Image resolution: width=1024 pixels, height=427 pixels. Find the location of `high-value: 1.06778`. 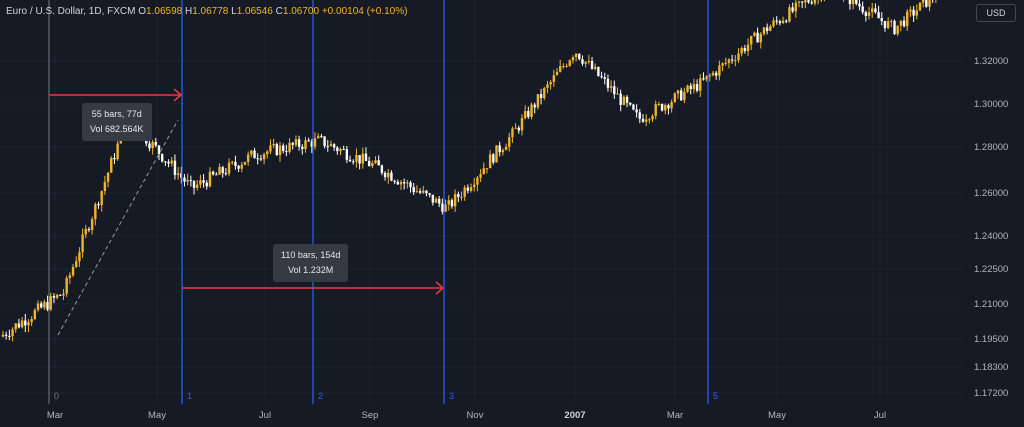

high-value: 1.06778 is located at coordinates (210, 11).